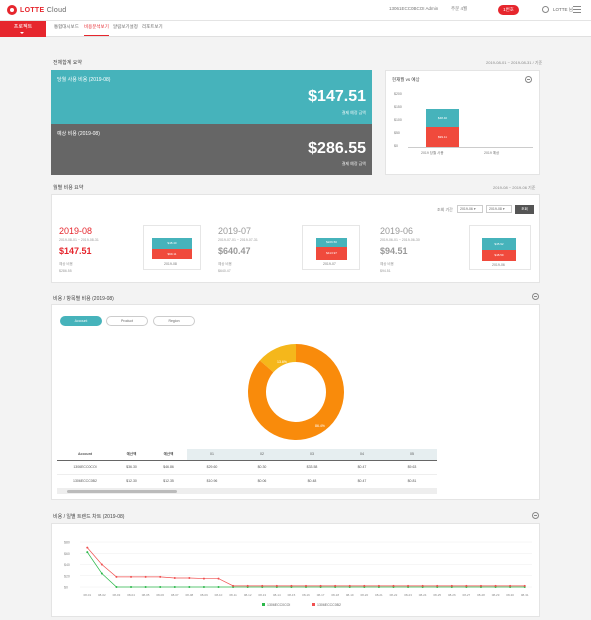 This screenshot has width=591, height=620. I want to click on role-select: 주문 4월, so click(459, 8).